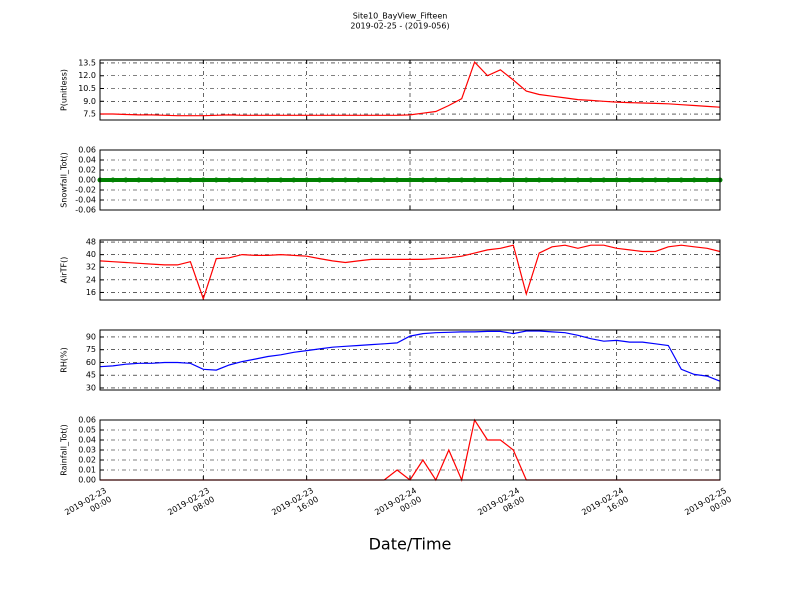 This screenshot has width=800, height=600. Describe the element at coordinates (87, 75) in the screenshot. I see `y-tick-label: 12.0` at that location.